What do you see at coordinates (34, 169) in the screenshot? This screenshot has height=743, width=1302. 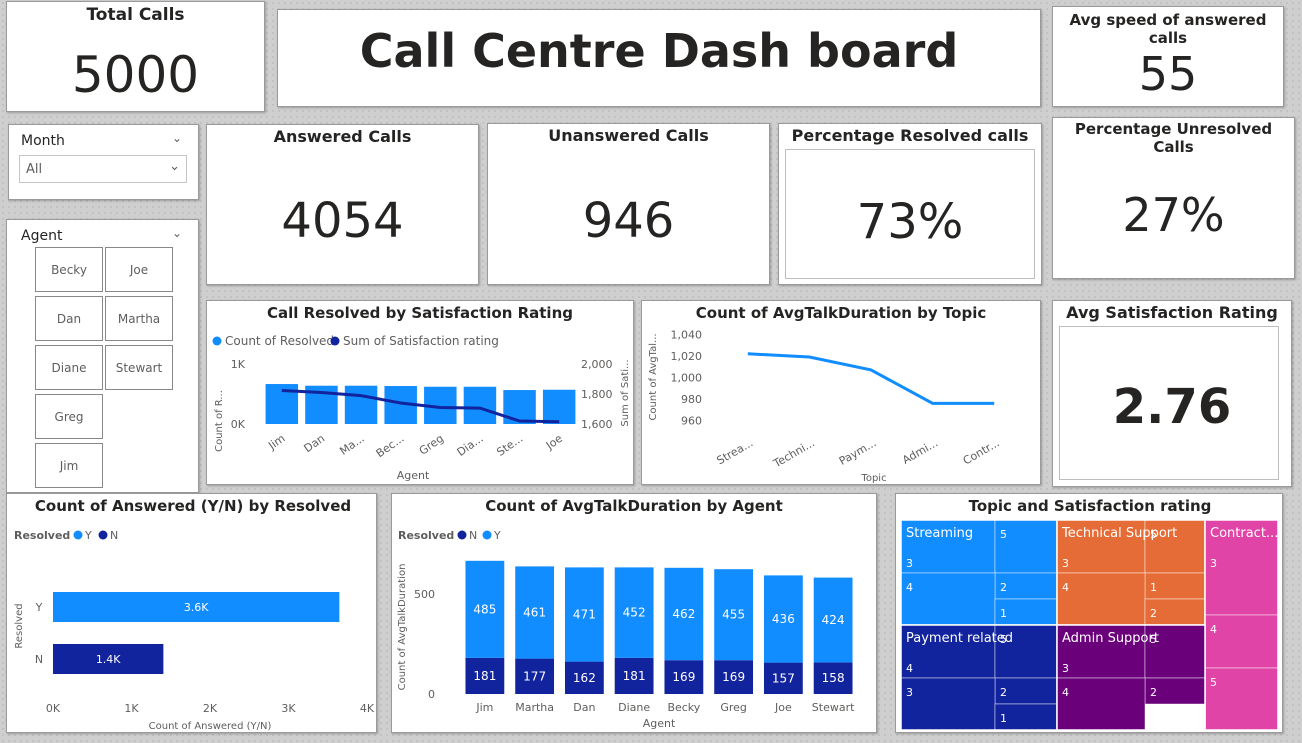 I see `month-selected-value: All` at bounding box center [34, 169].